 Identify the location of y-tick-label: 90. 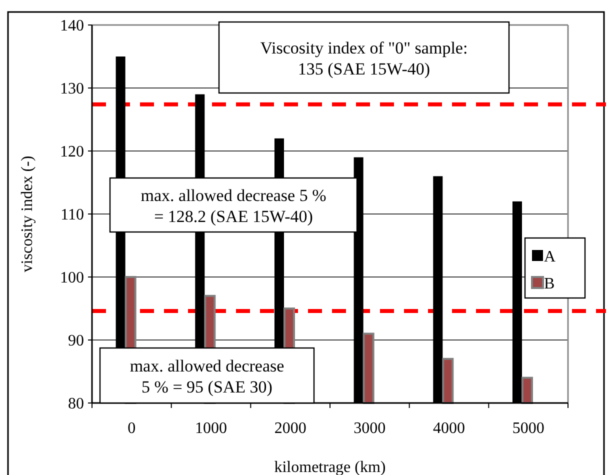
(76, 341).